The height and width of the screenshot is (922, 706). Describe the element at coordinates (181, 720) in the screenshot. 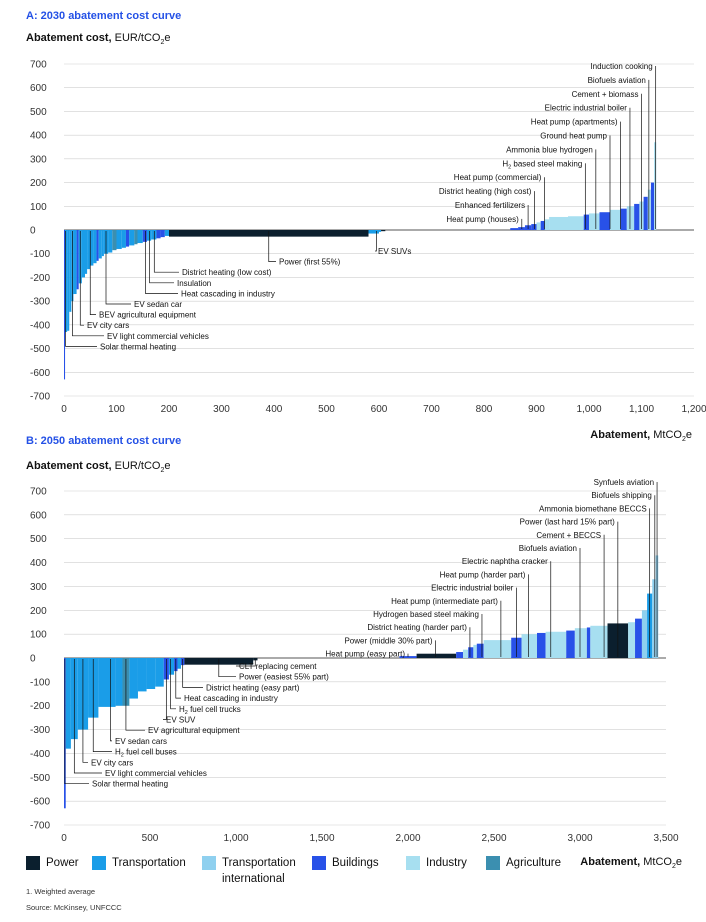

I see `chart-b-annotation-label: EV SUV` at that location.